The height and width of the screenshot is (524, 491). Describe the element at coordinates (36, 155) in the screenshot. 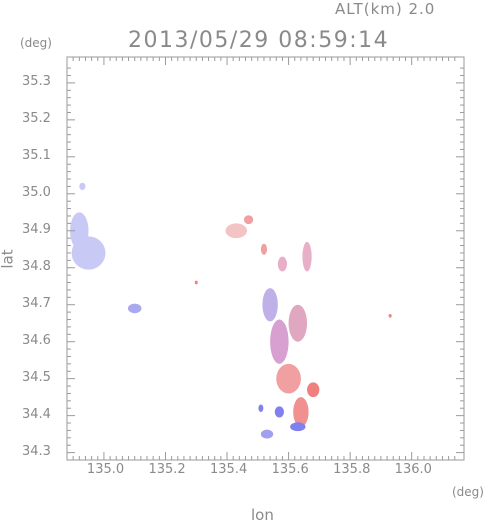

I see `y-tick-label: 35.1` at that location.